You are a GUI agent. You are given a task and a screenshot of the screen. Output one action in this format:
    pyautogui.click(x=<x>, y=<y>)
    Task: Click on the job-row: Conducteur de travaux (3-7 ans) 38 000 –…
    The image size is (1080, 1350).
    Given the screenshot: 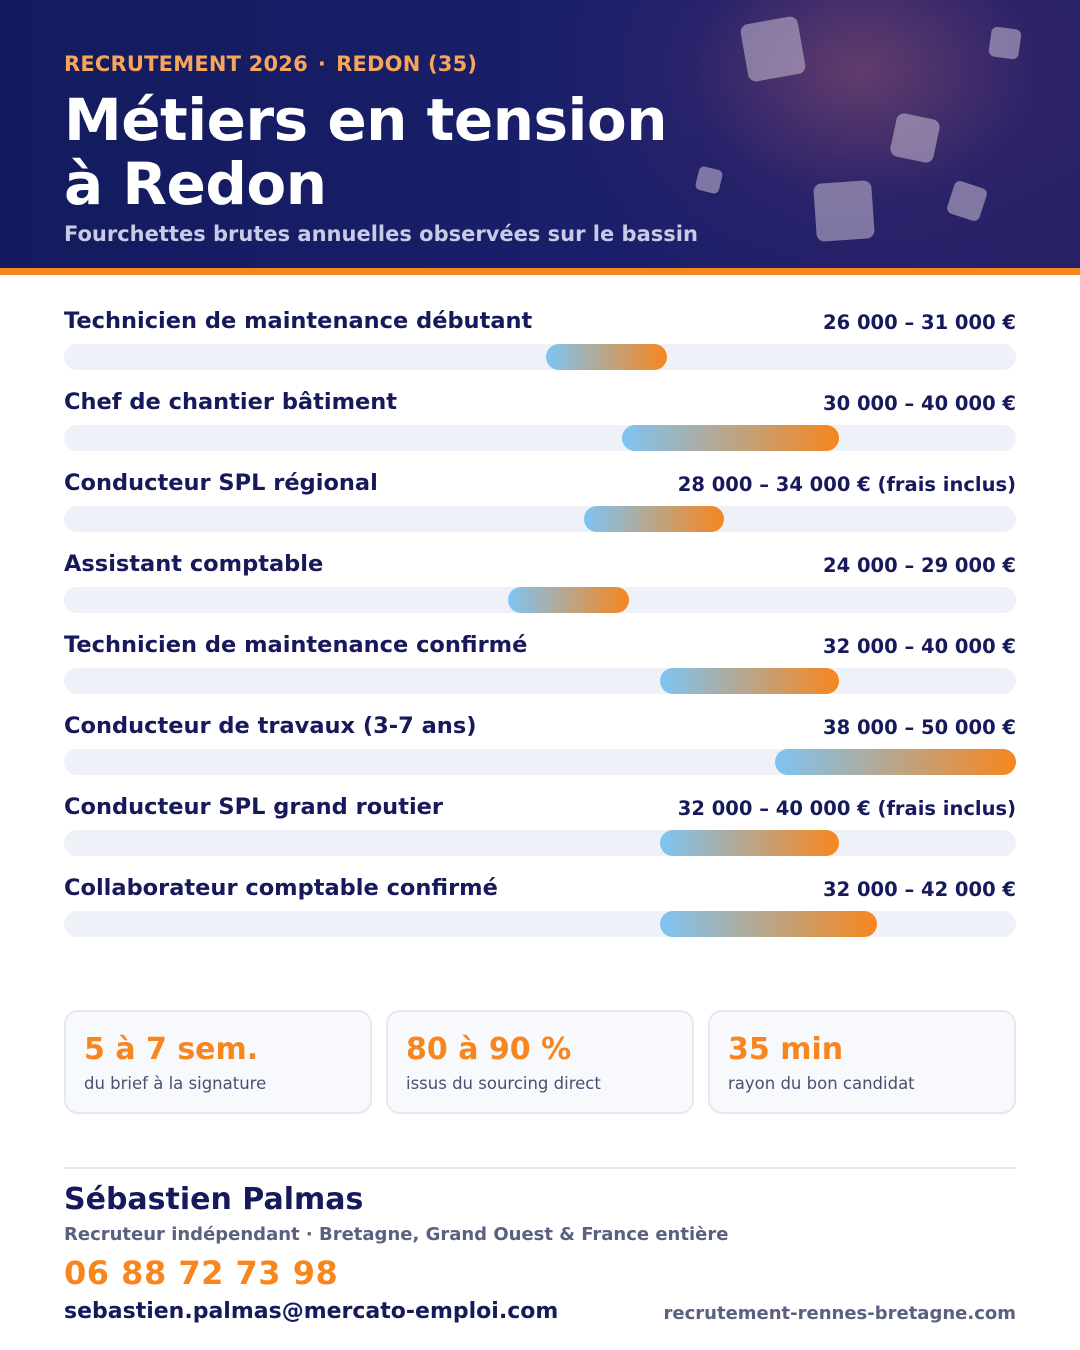 What is the action you would take?
    pyautogui.click(x=540, y=748)
    